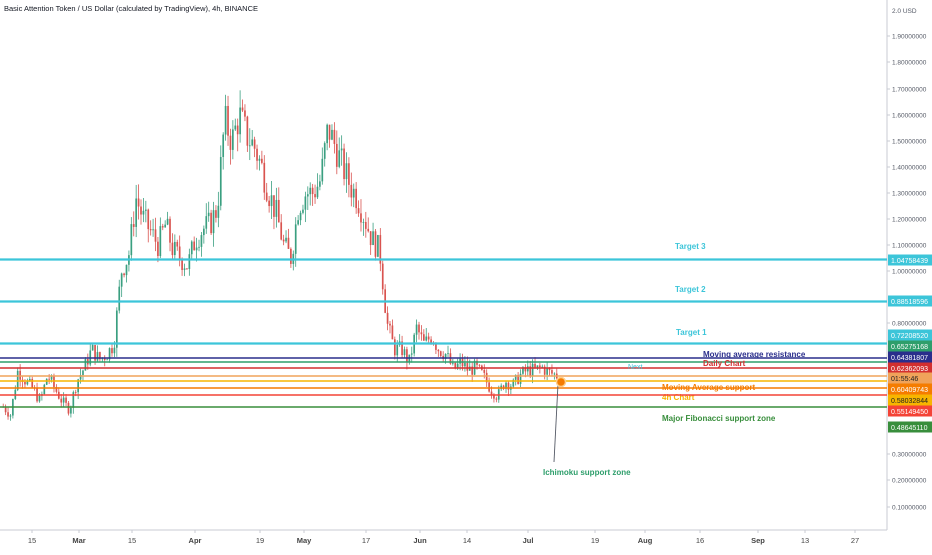 This screenshot has width=932, height=555. I want to click on level-label: Moving Average support, so click(709, 387).